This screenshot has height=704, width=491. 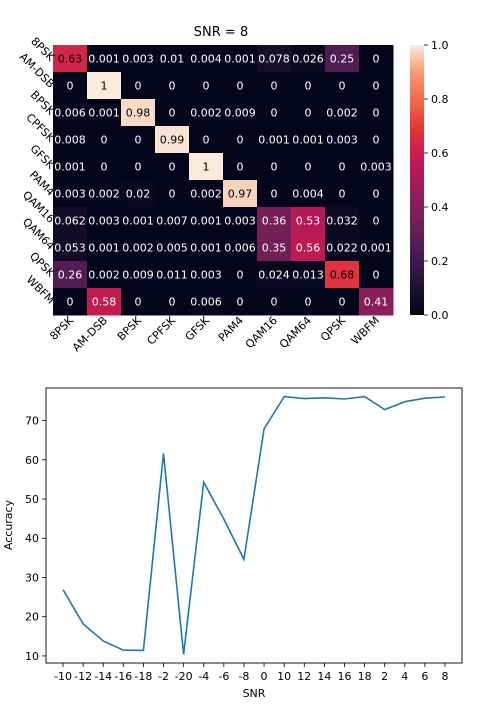 I want to click on heatmap-cell-label: 0.007, so click(x=172, y=221).